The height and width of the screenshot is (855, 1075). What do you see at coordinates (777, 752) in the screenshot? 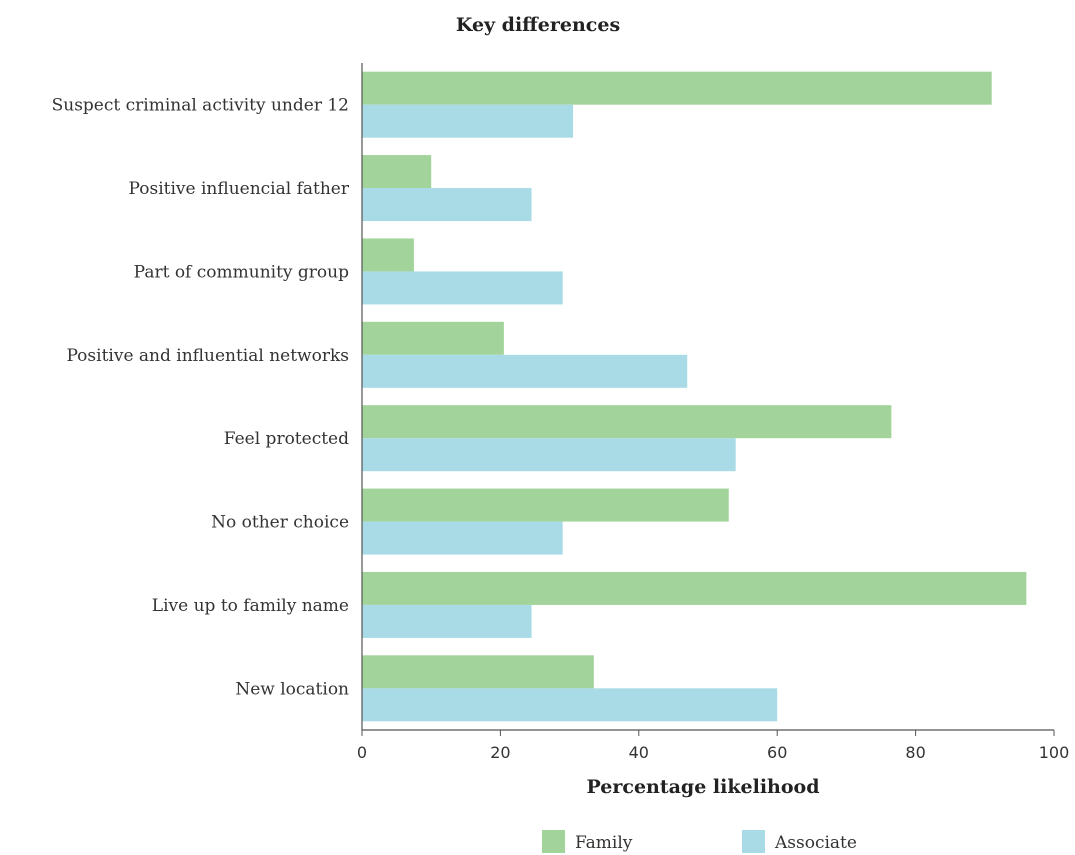
I see `x-tick-label: 60` at bounding box center [777, 752].